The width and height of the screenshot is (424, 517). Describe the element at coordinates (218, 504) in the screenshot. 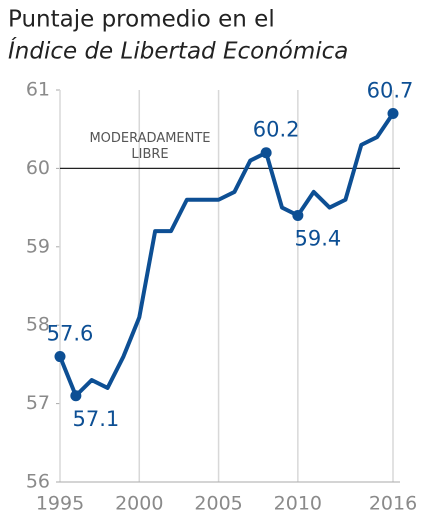

I see `x-tick-label: 2005` at that location.